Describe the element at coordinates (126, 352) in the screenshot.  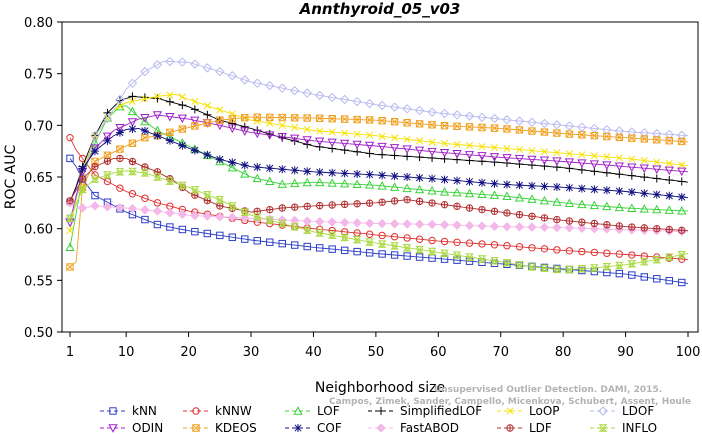
I see `x-tick-label: 10` at that location.